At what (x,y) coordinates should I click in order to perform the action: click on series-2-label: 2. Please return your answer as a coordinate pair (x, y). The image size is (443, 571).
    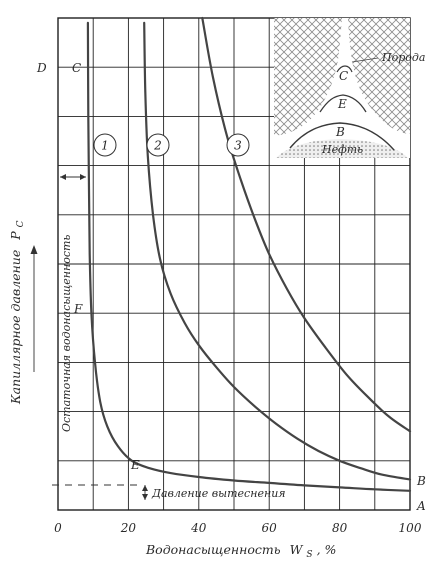
    Looking at the image, I should click on (157, 146).